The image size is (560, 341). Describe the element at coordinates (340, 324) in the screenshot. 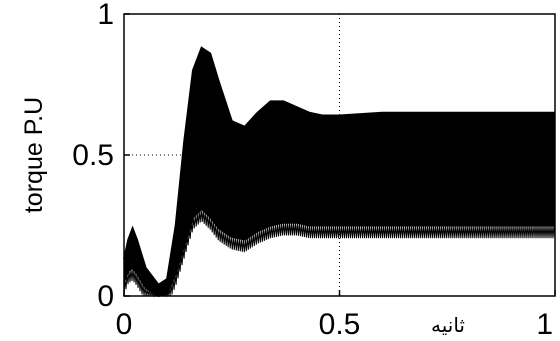

I see `x-tick-label: 0.5` at that location.